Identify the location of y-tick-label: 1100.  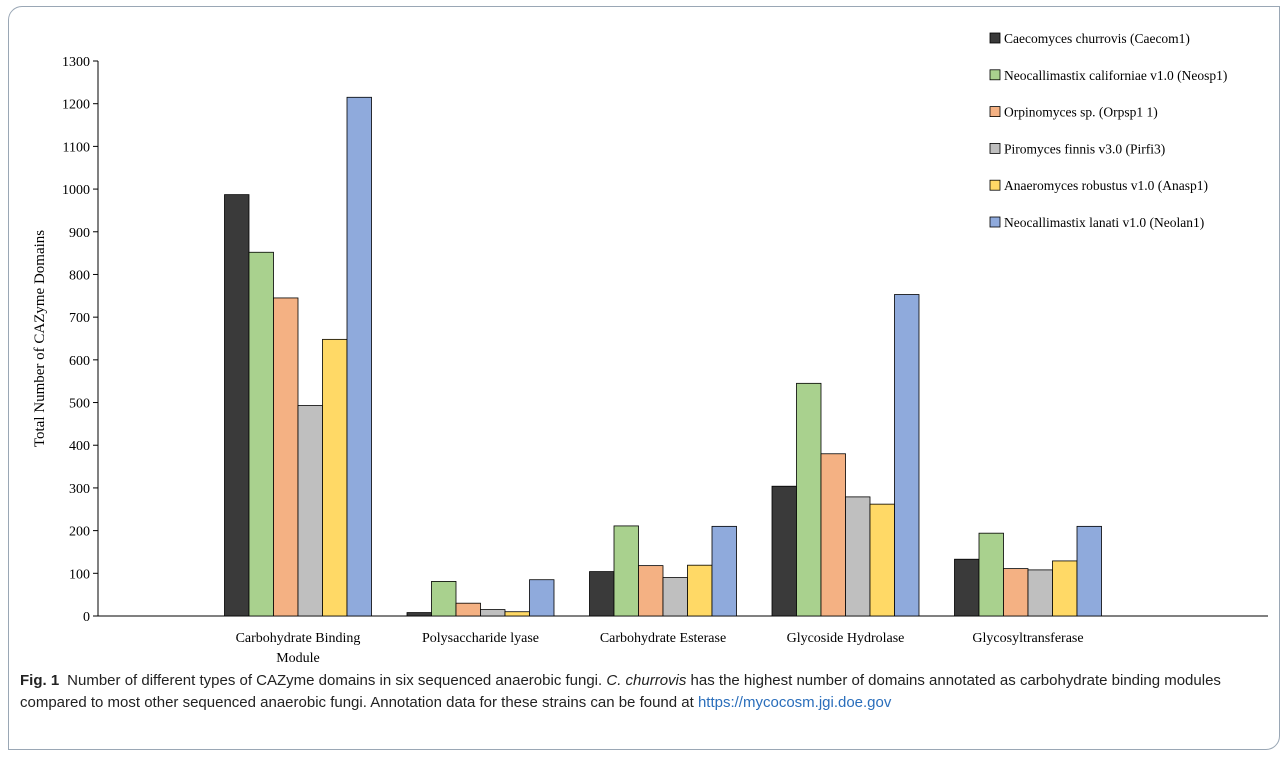
(76, 147).